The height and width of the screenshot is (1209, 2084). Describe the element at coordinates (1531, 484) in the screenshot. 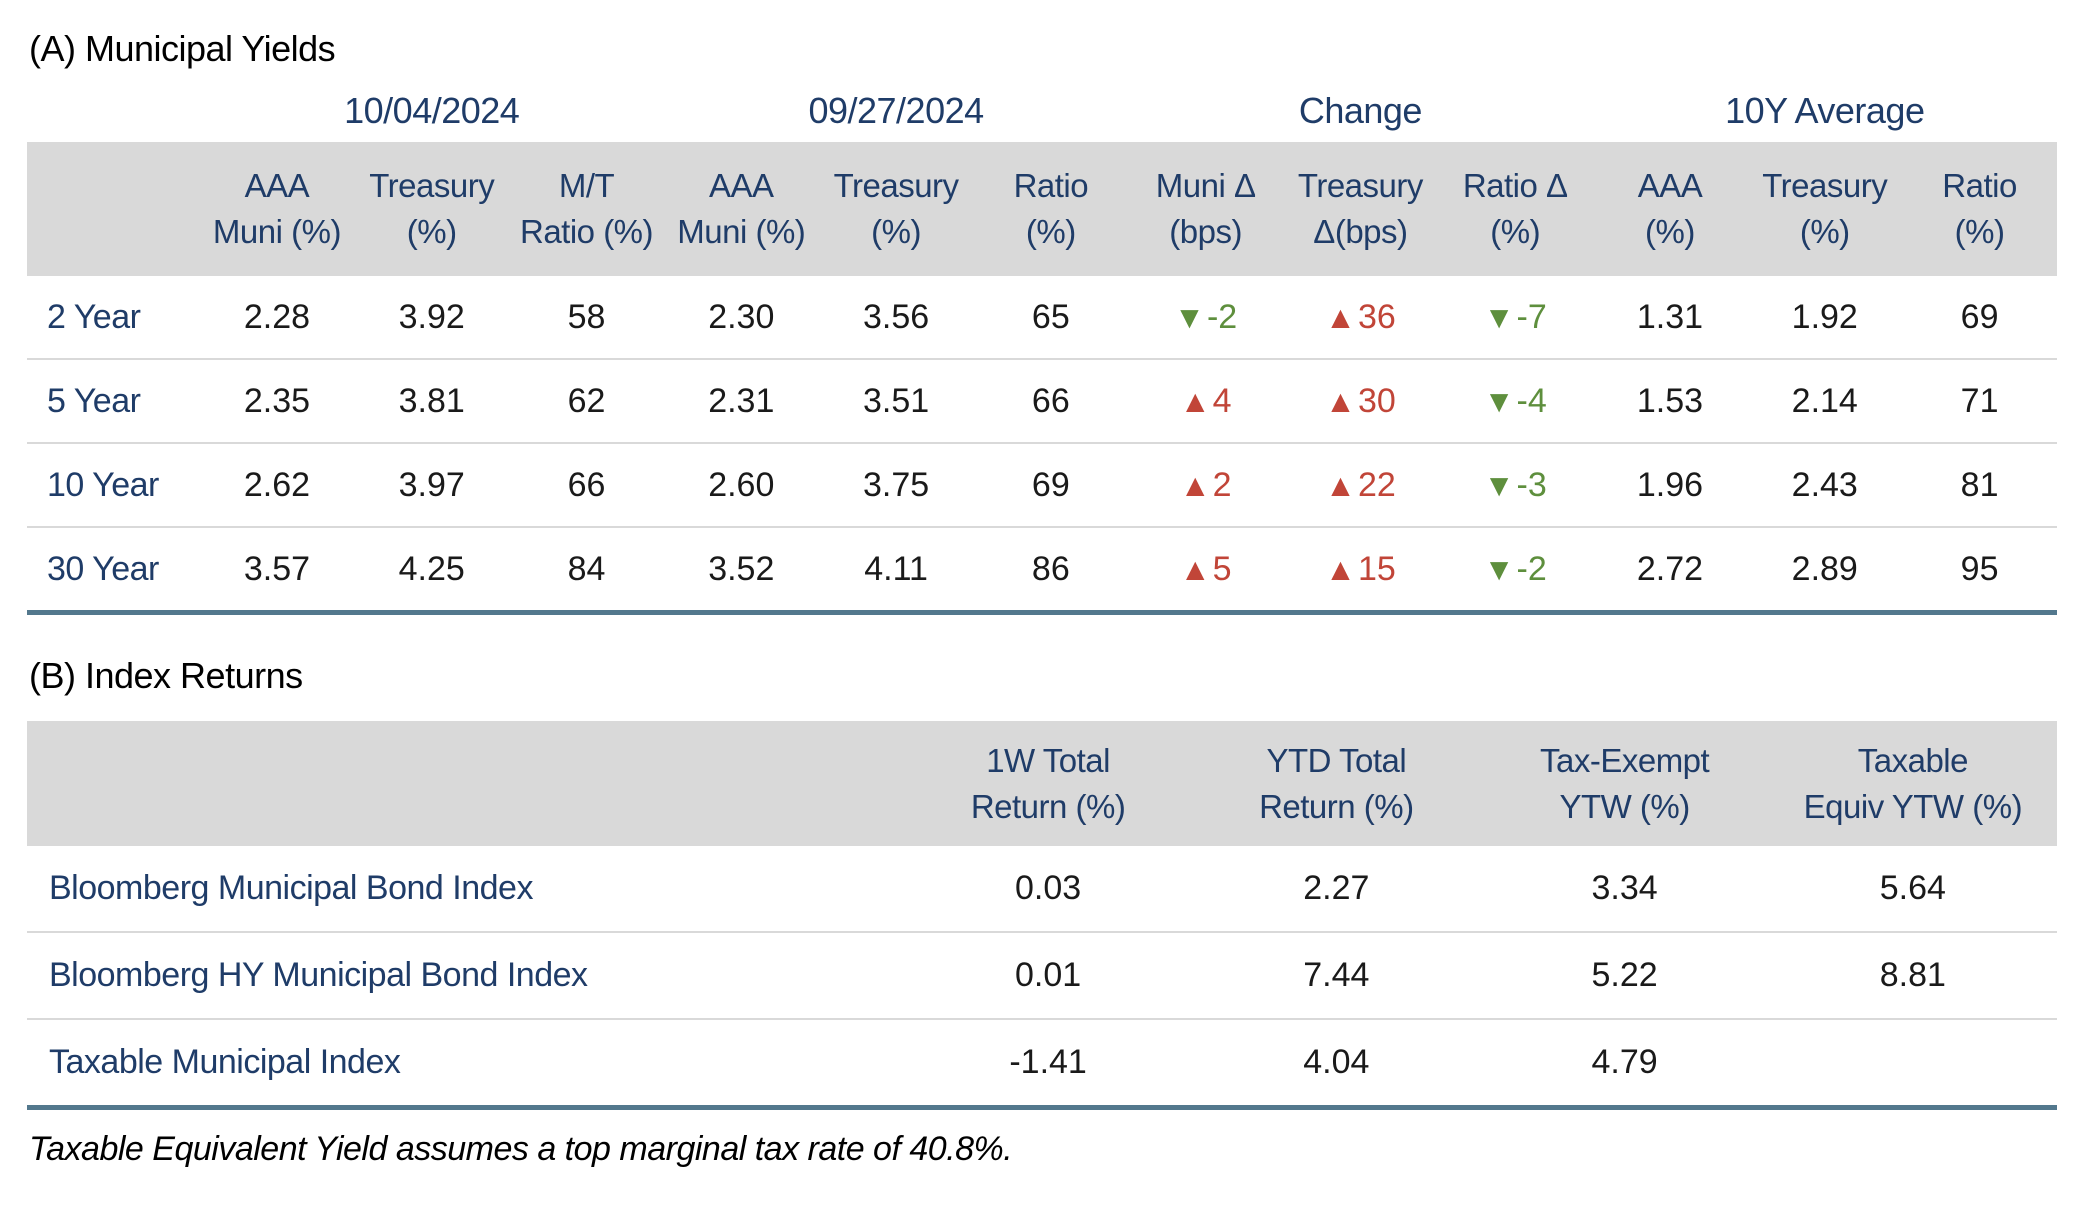

I see `change-value: -3` at that location.